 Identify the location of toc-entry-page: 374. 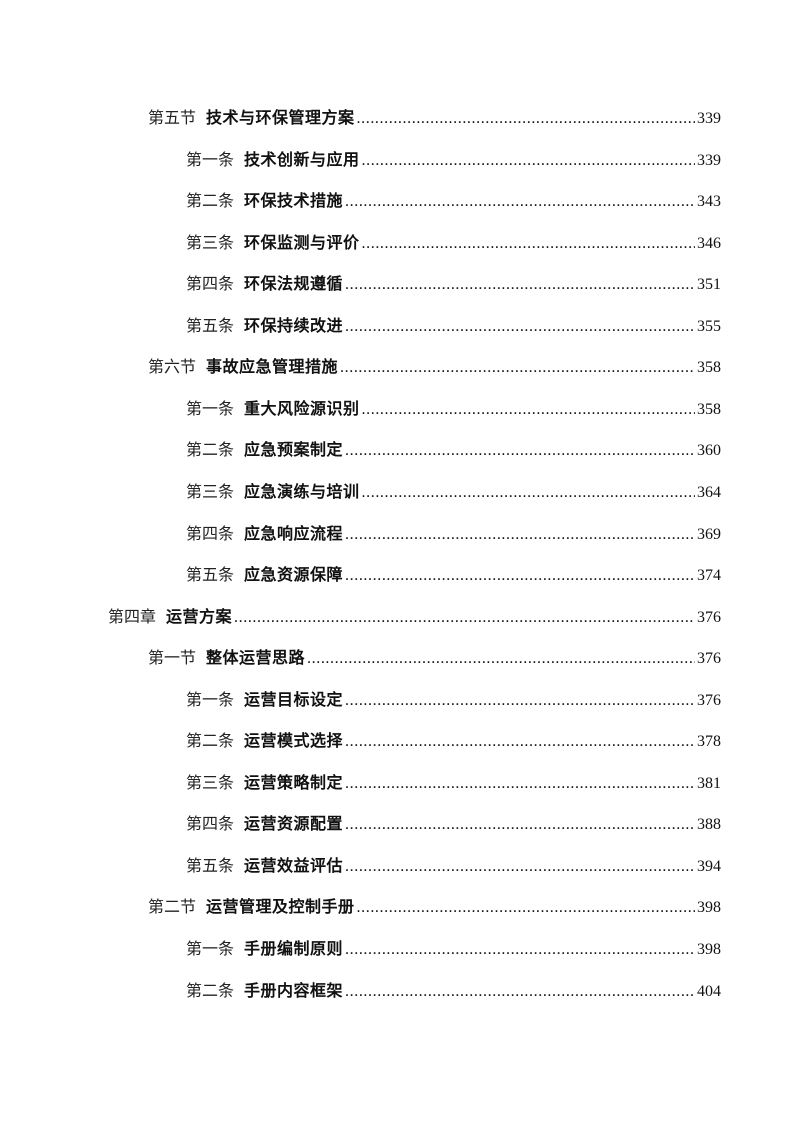
(709, 576).